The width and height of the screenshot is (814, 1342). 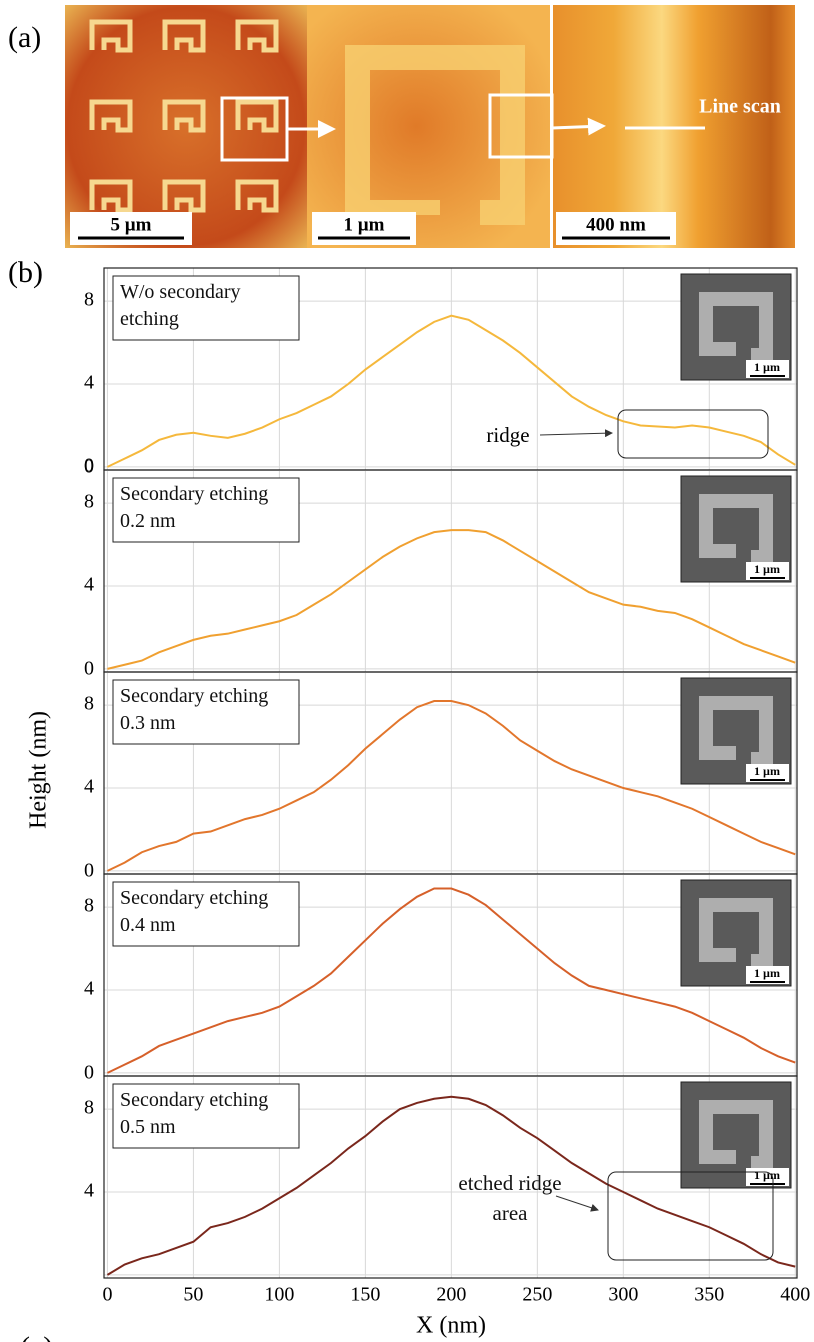 I want to click on line-scan-label: Line scan, so click(x=740, y=107).